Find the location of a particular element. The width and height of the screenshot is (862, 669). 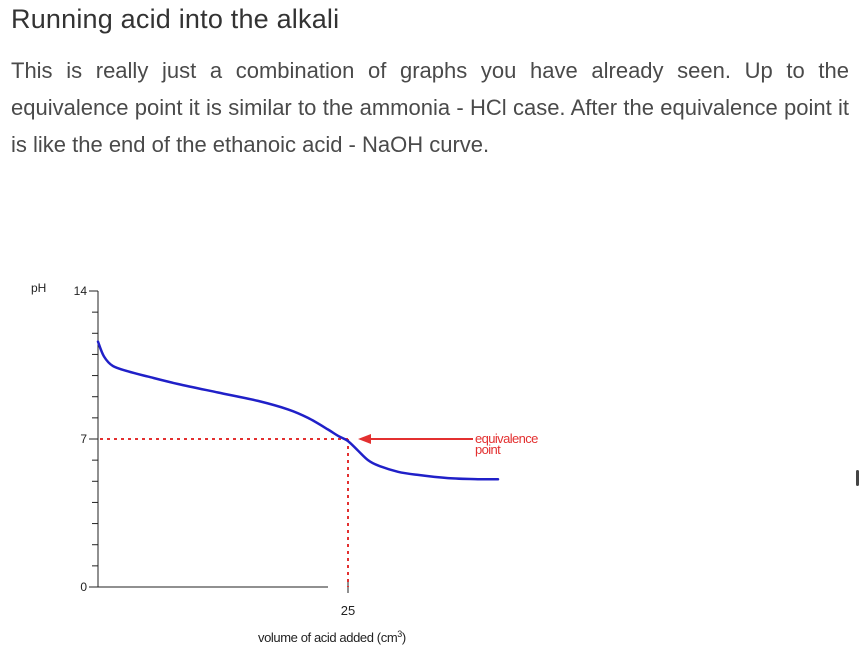

x-tick-label: 25 is located at coordinates (348, 610).